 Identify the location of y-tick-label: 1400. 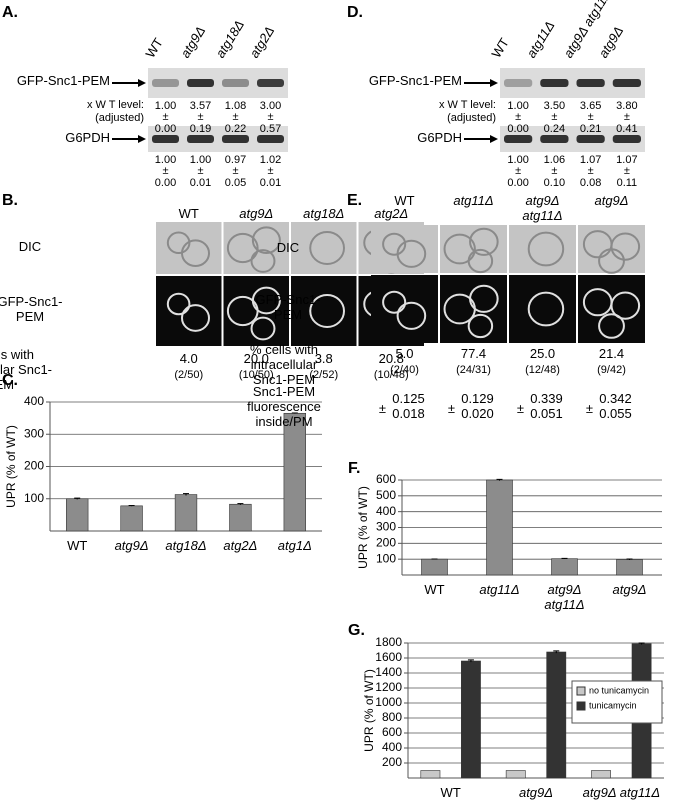
(388, 672).